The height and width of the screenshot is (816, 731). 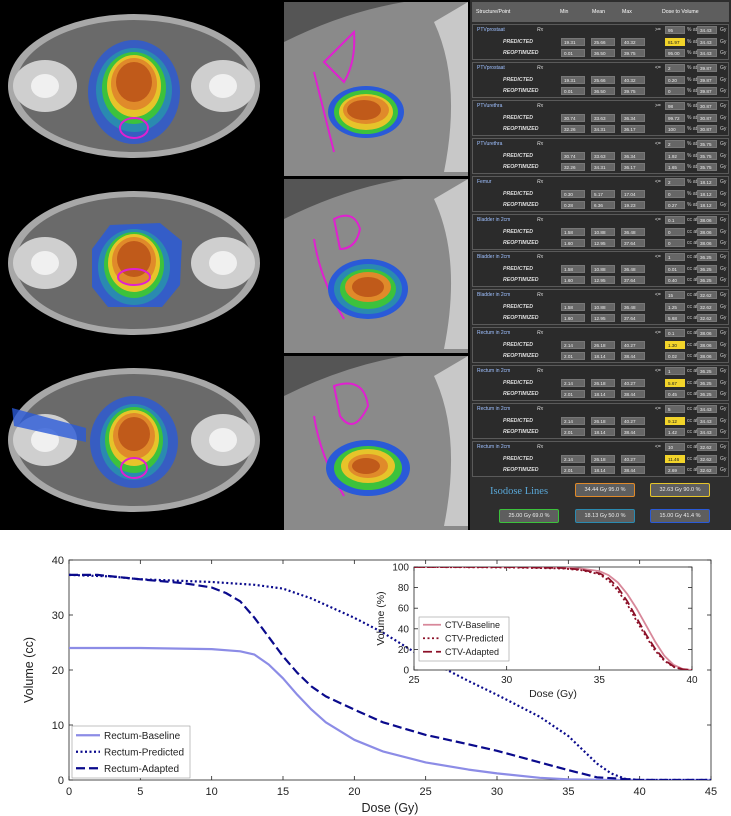 I want to click on isodose-line-box: 34.44 Gy 95.0 %, so click(x=605, y=490).